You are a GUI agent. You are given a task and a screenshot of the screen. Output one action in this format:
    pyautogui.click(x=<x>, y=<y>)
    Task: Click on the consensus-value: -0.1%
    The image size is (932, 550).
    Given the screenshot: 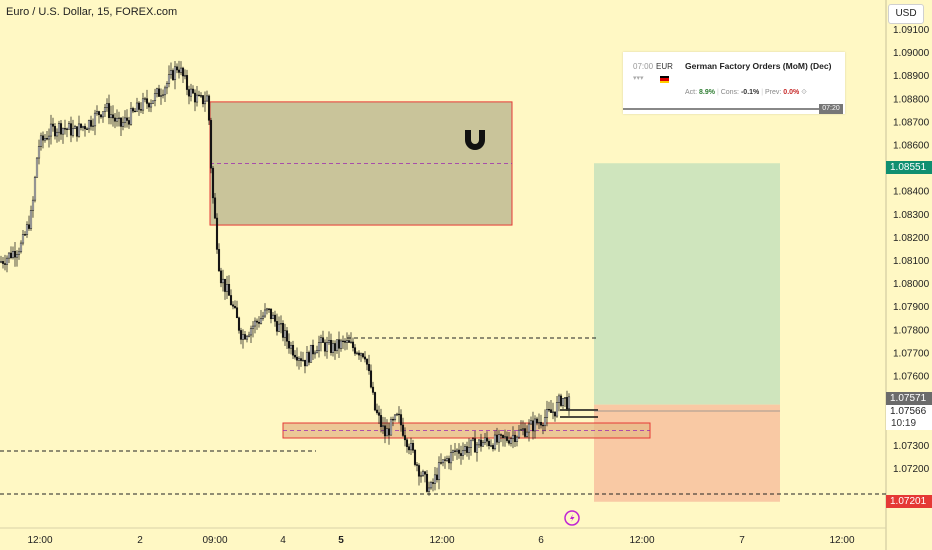 What is the action you would take?
    pyautogui.click(x=750, y=92)
    